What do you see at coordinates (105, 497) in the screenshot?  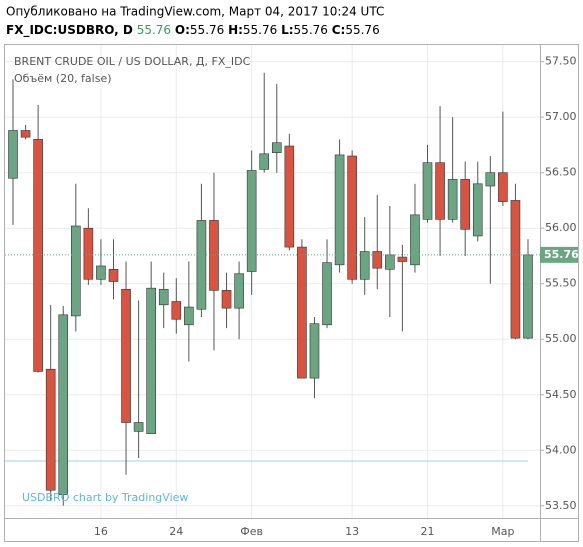 I see `watermark: USDBRO chart by TradingView` at bounding box center [105, 497].